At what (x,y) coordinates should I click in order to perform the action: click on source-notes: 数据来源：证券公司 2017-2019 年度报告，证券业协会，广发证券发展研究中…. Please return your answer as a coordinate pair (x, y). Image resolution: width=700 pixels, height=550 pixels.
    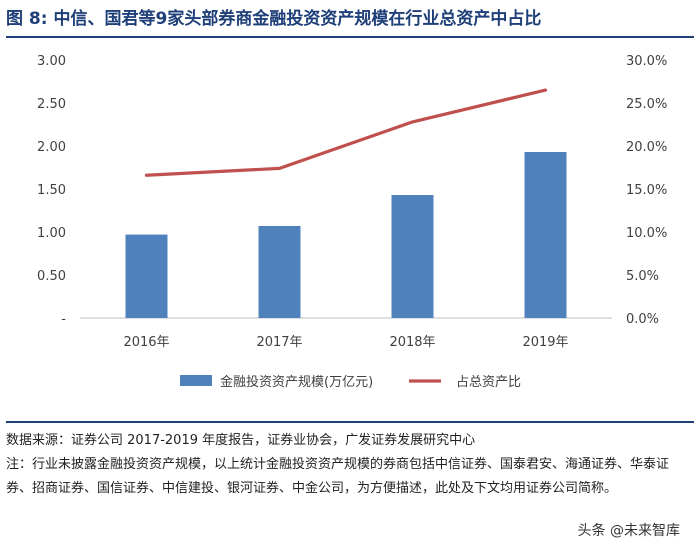
    Looking at the image, I should click on (350, 461).